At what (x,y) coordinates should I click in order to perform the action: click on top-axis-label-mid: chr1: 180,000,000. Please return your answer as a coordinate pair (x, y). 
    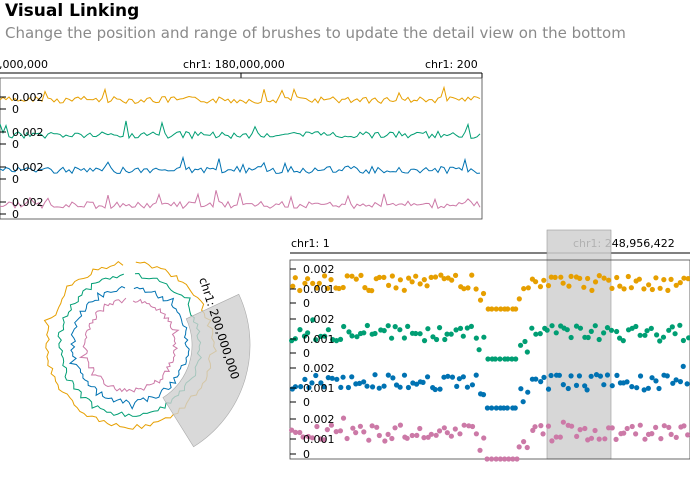
    Looking at the image, I should click on (234, 64).